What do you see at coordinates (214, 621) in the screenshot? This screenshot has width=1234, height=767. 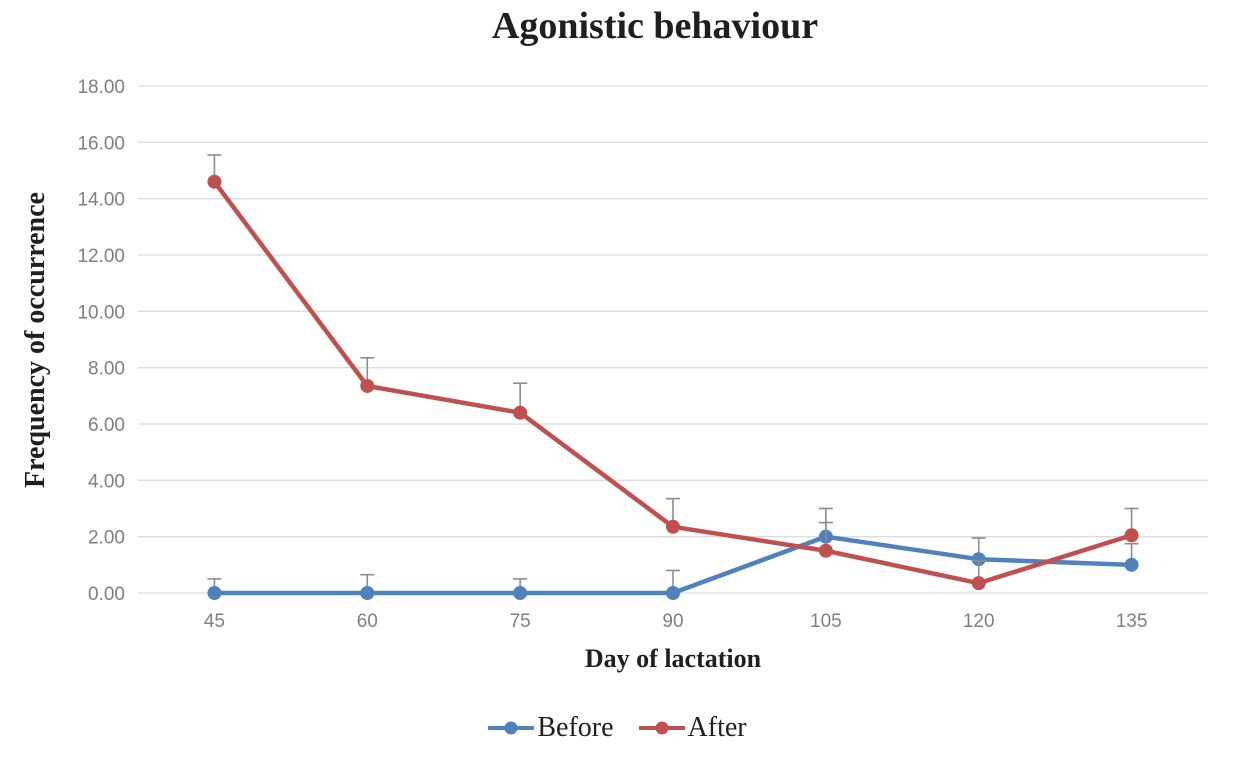 I see `x-tick-label: 45` at bounding box center [214, 621].